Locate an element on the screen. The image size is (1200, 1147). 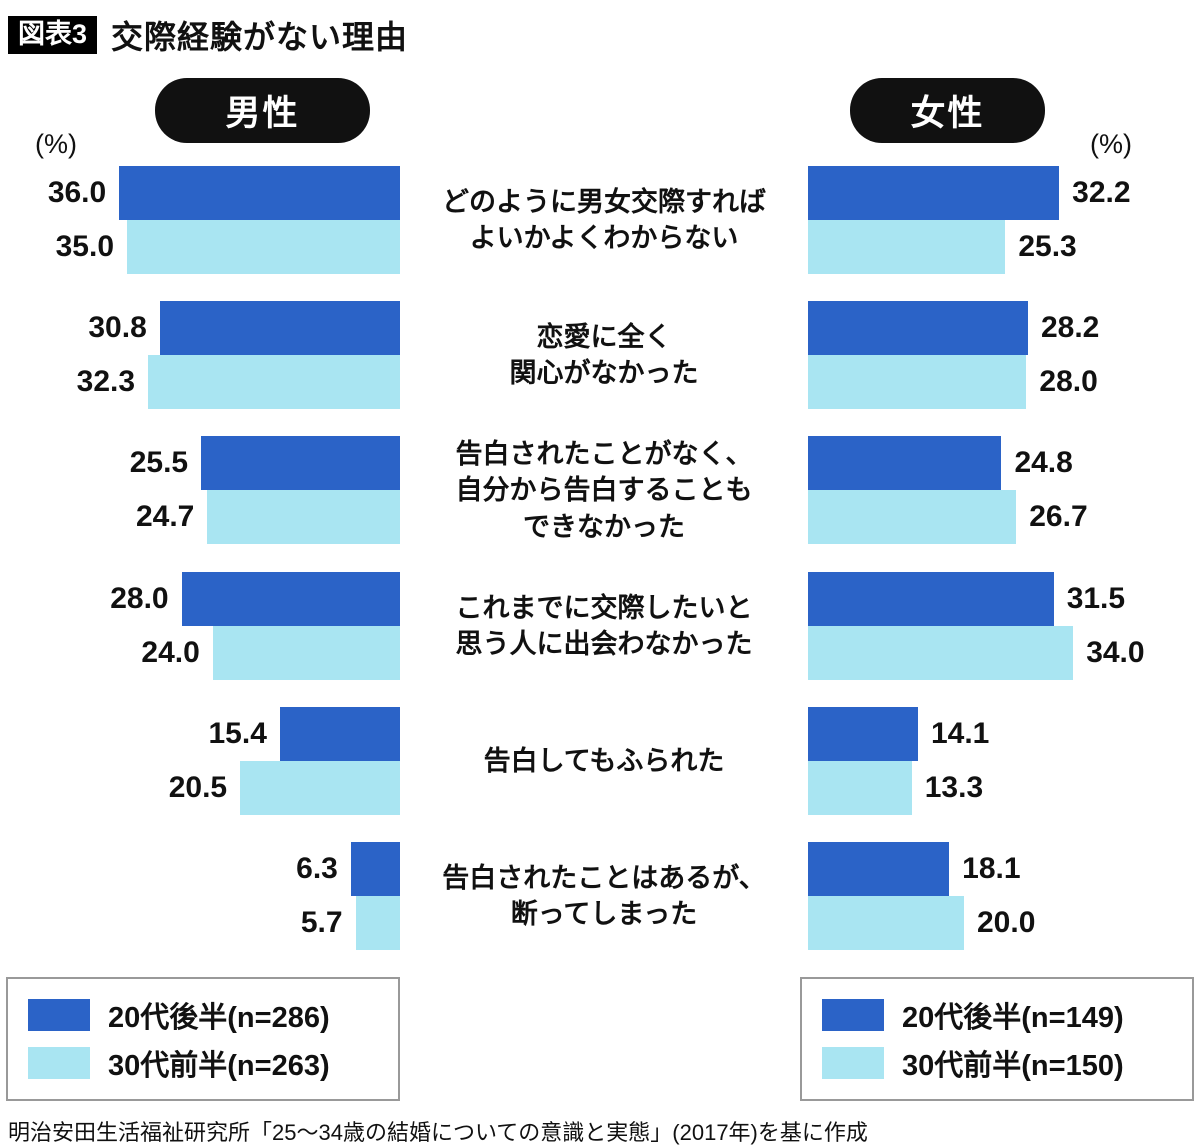
legend-label: 20代後半(n=286) is located at coordinates (219, 1018).